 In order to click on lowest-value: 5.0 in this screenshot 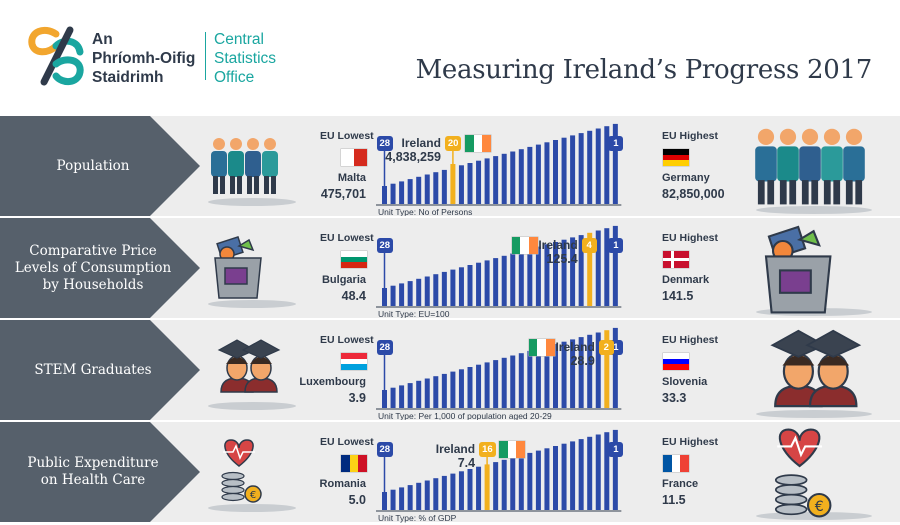, I will do `click(357, 500)`.